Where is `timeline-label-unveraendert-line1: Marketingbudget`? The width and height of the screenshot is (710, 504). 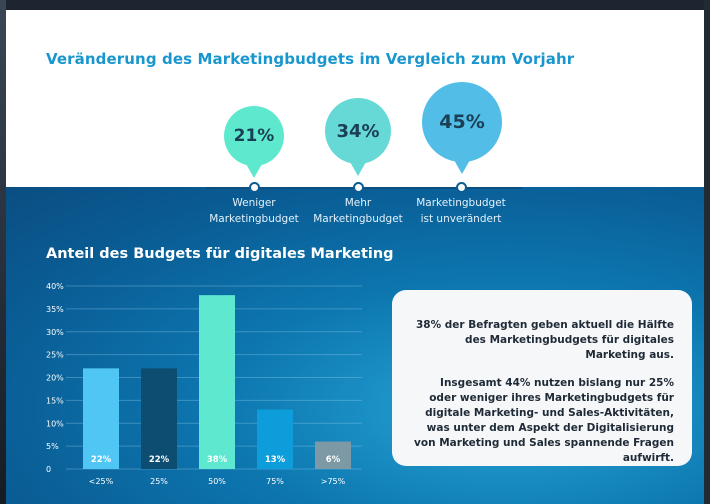
timeline-label-unveraendert-line1: Marketingbudget is located at coordinates (461, 203).